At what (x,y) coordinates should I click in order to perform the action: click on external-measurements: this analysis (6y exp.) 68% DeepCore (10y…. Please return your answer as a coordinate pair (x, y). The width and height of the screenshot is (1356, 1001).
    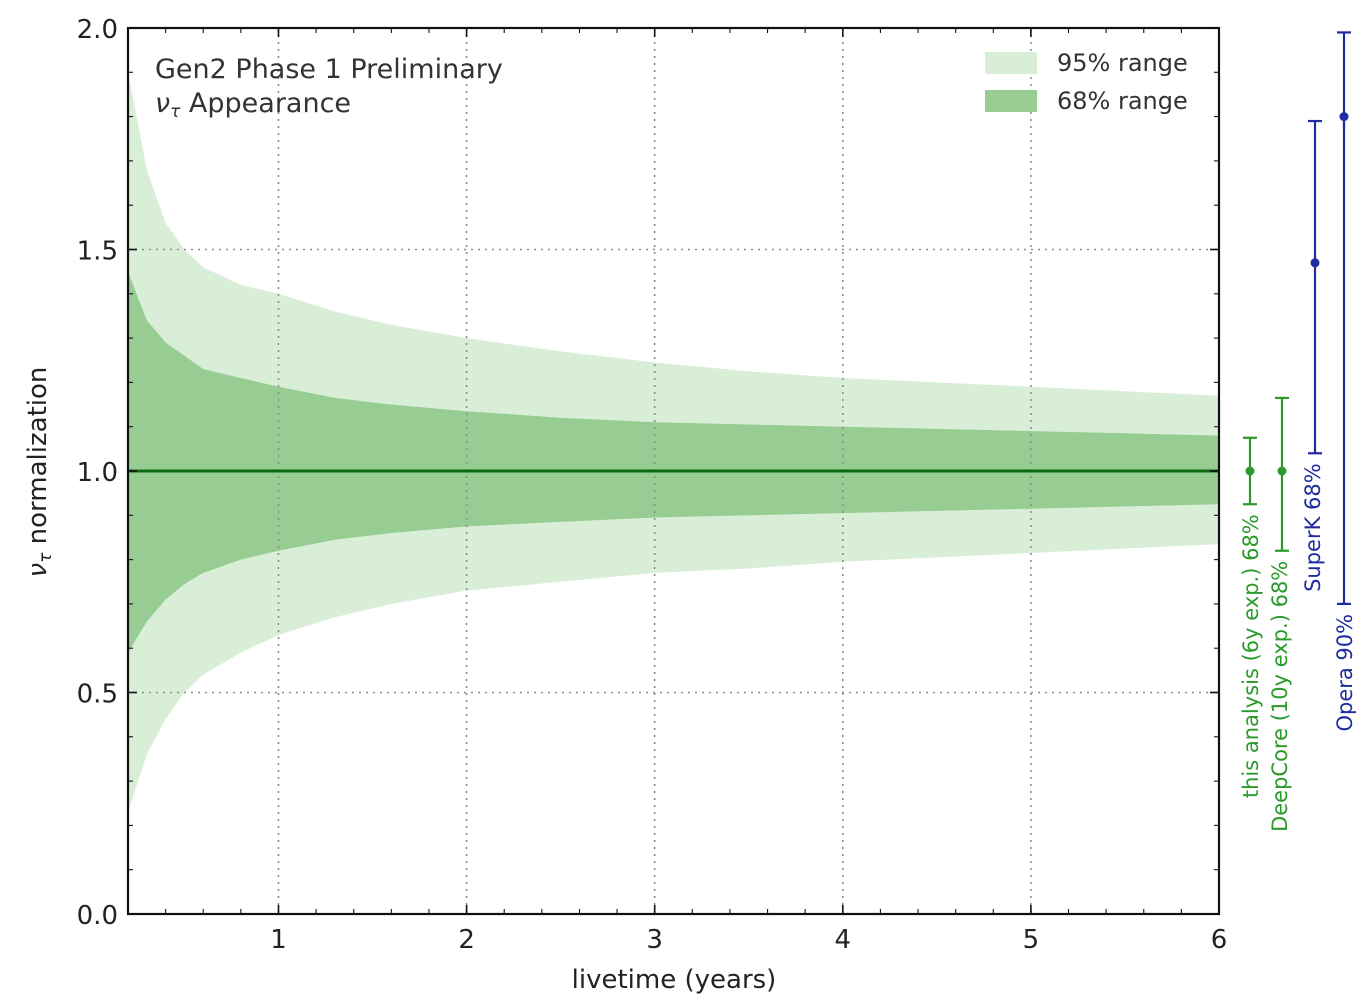
    Looking at the image, I should click on (1297, 431).